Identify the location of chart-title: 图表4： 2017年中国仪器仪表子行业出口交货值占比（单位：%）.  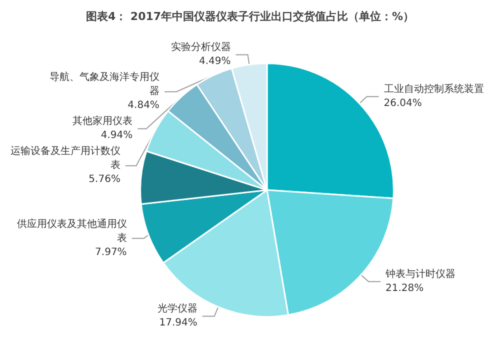
(250, 16).